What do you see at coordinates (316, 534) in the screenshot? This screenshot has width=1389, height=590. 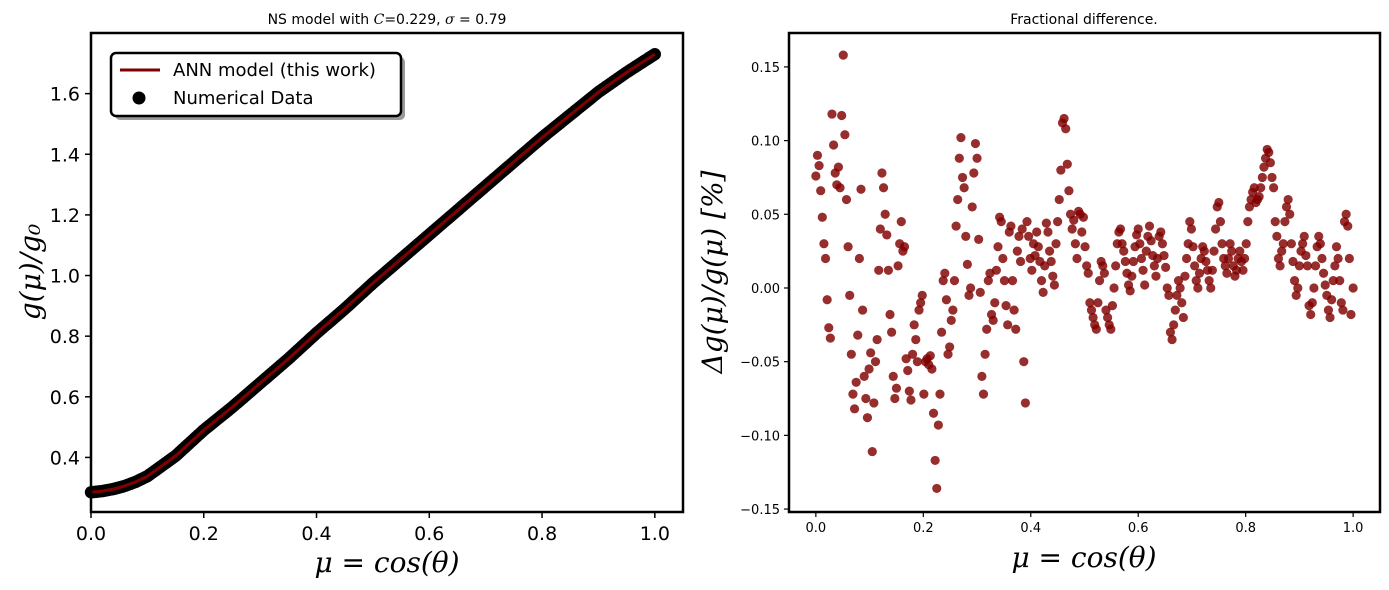 I see `x-tick-label: 0.4` at bounding box center [316, 534].